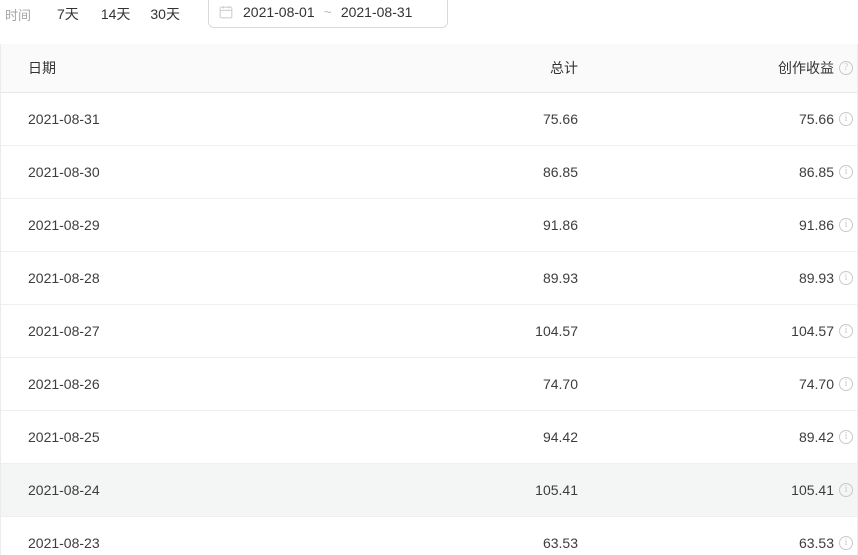 The width and height of the screenshot is (858, 555). Describe the element at coordinates (816, 172) in the screenshot. I see `cell-revenue-value: 86.85` at that location.